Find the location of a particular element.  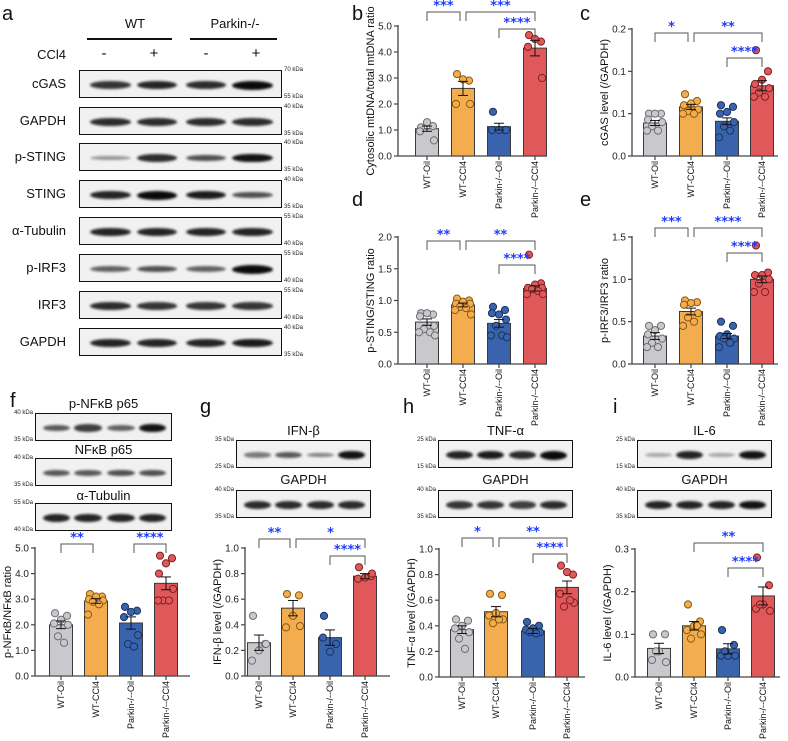

y-tick-label: 0.4 is located at coordinates (232, 625).